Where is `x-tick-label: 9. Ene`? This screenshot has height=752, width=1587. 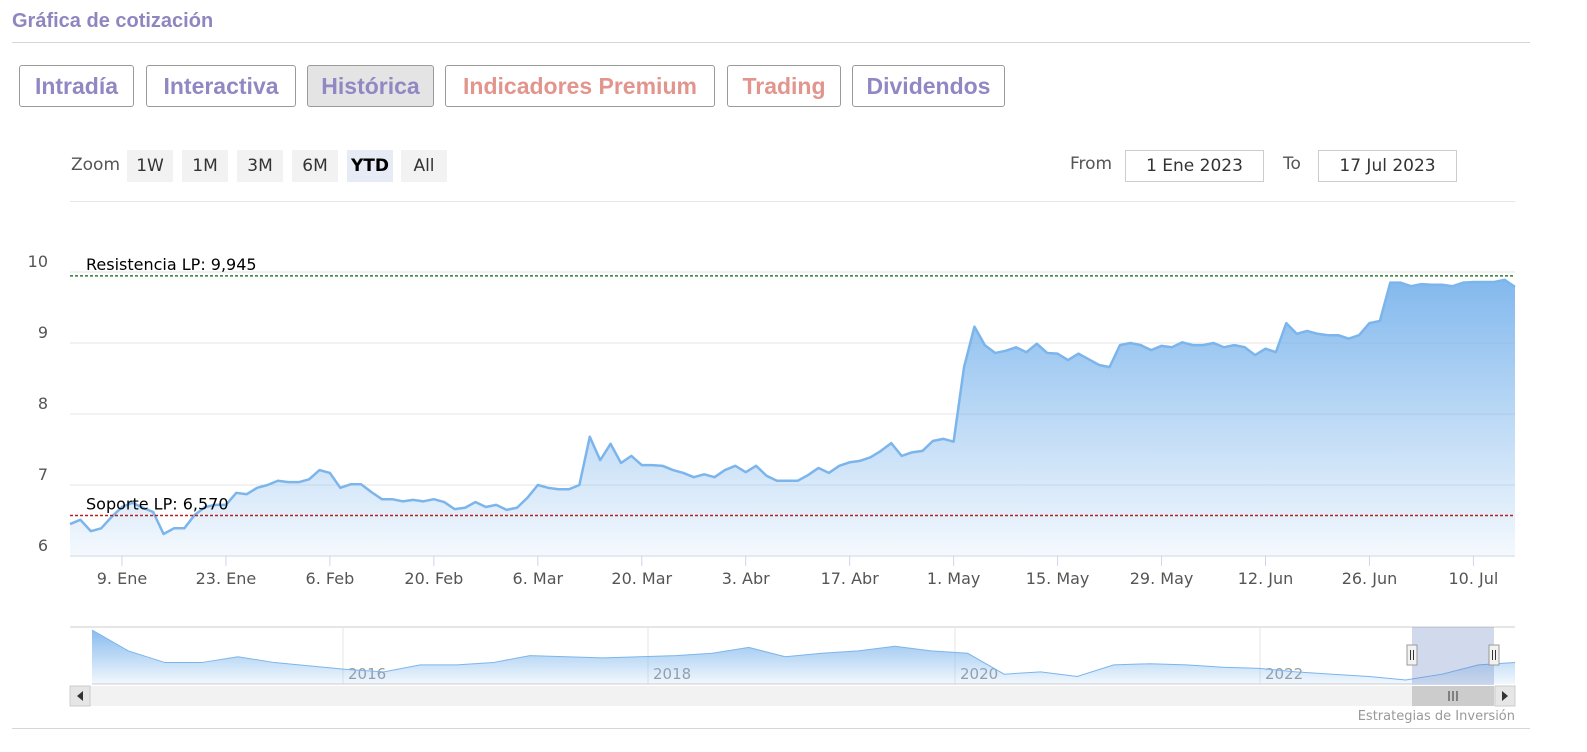 x-tick-label: 9. Ene is located at coordinates (122, 578).